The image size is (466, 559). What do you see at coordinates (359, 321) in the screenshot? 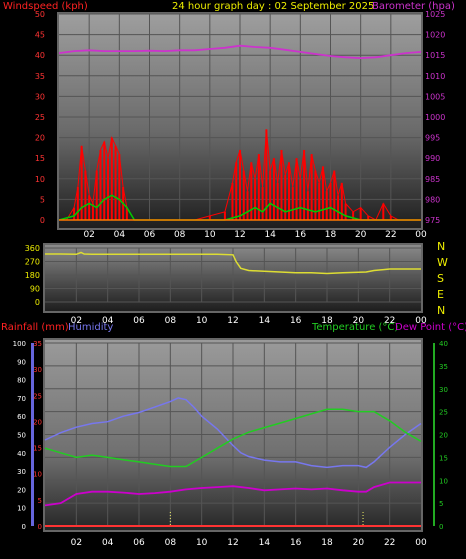
I see `direction-x-tick-label: 20` at bounding box center [359, 321].